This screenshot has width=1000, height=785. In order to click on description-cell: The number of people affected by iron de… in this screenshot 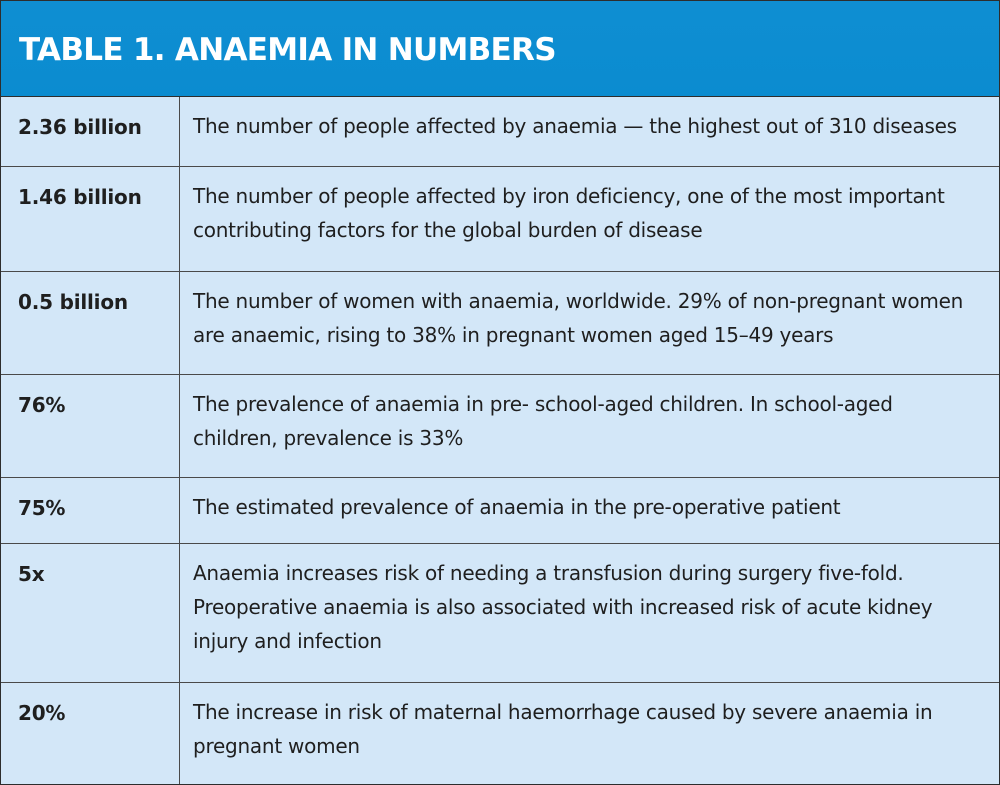, I will do `click(569, 213)`.